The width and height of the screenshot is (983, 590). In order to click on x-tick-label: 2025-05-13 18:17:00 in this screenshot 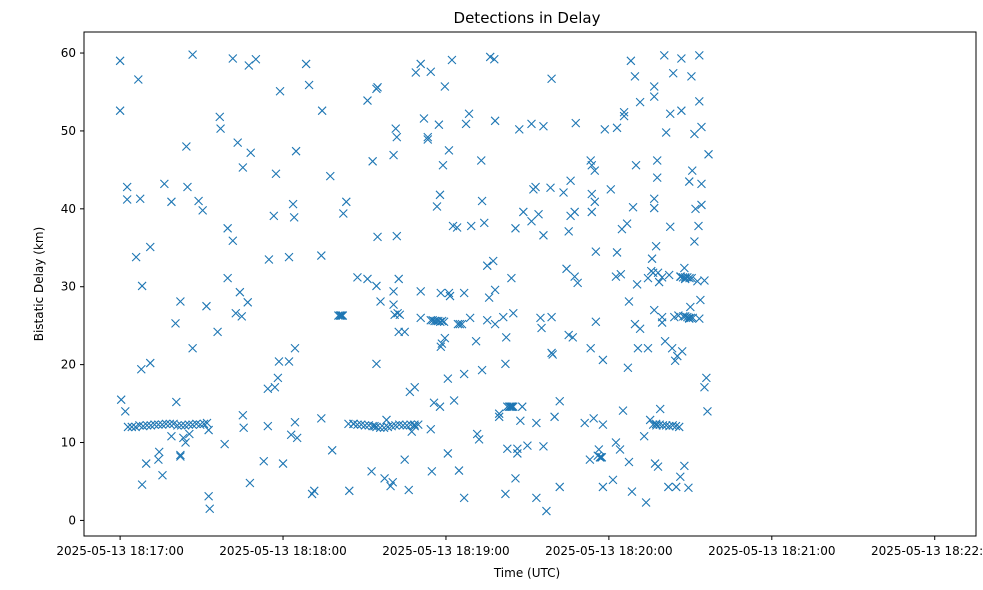, I will do `click(119, 551)`.